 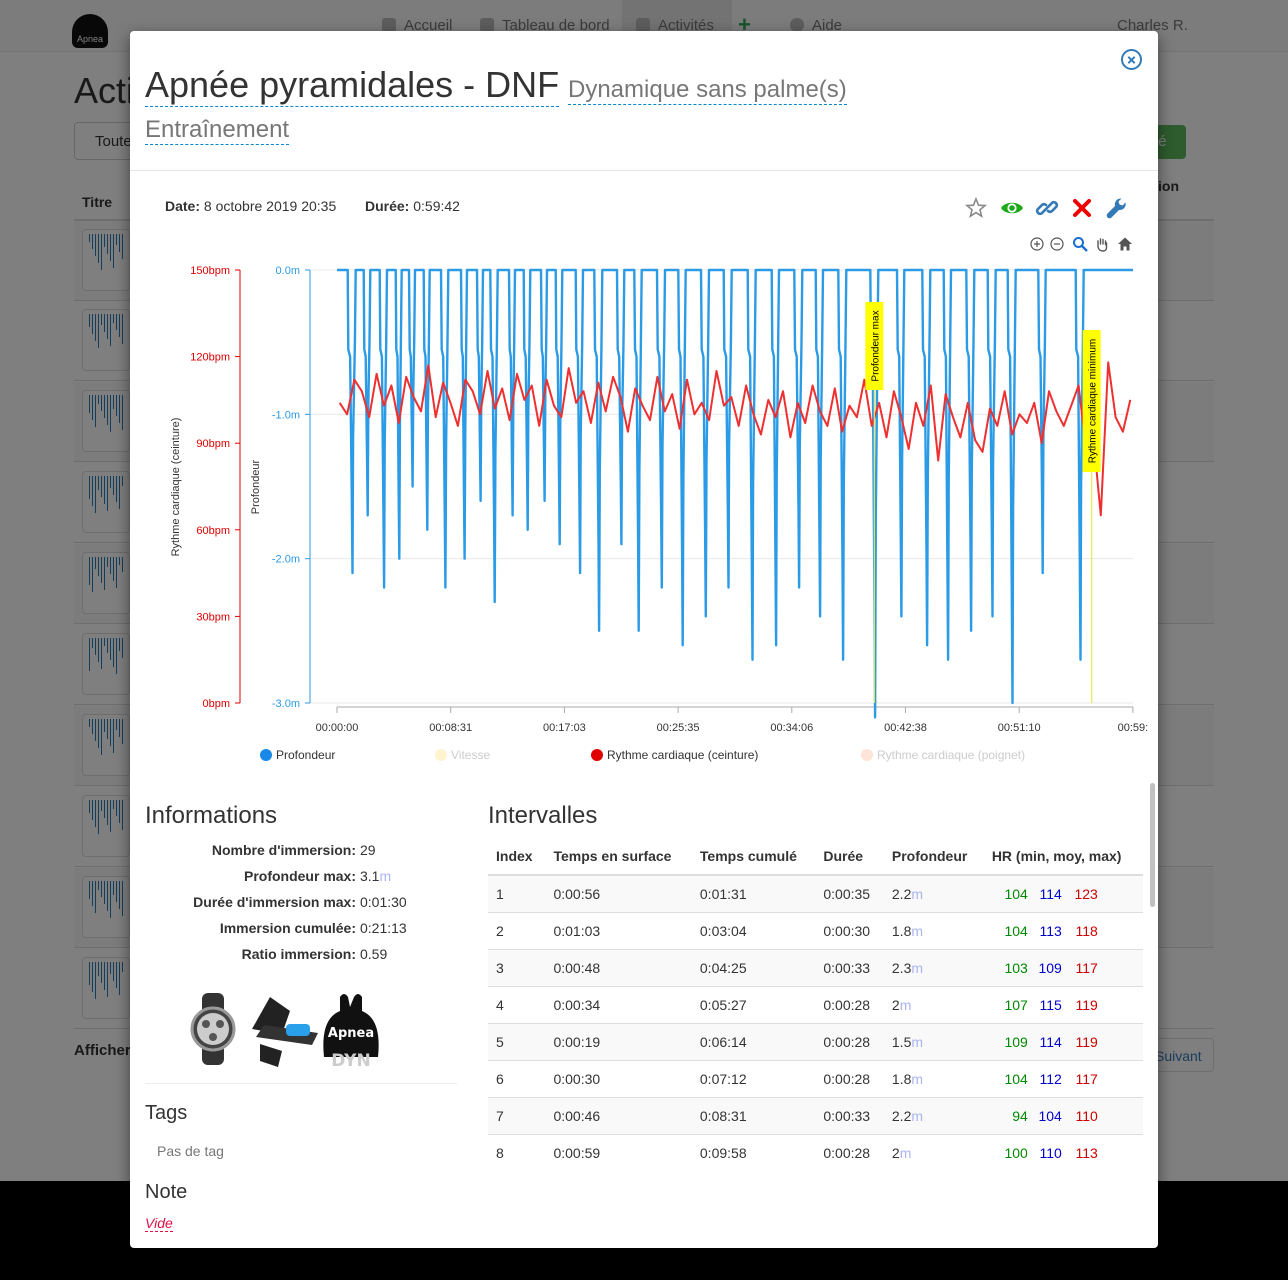 I want to click on cell-cumul: 0:05:27, so click(x=753, y=1004).